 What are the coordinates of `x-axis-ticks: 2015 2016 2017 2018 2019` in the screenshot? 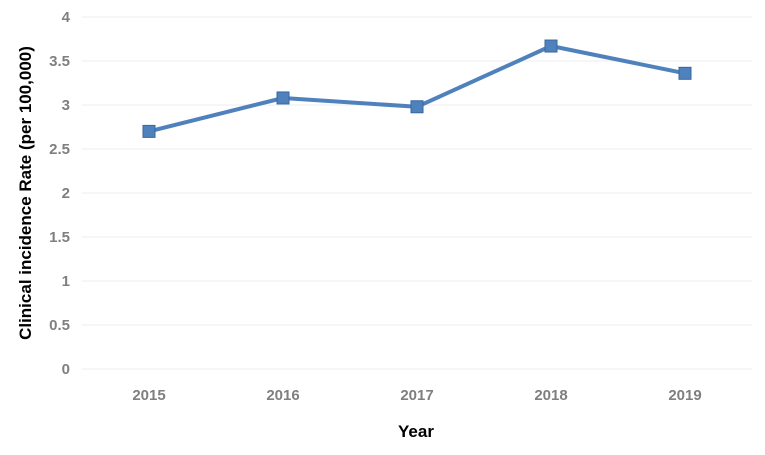 It's located at (416, 395).